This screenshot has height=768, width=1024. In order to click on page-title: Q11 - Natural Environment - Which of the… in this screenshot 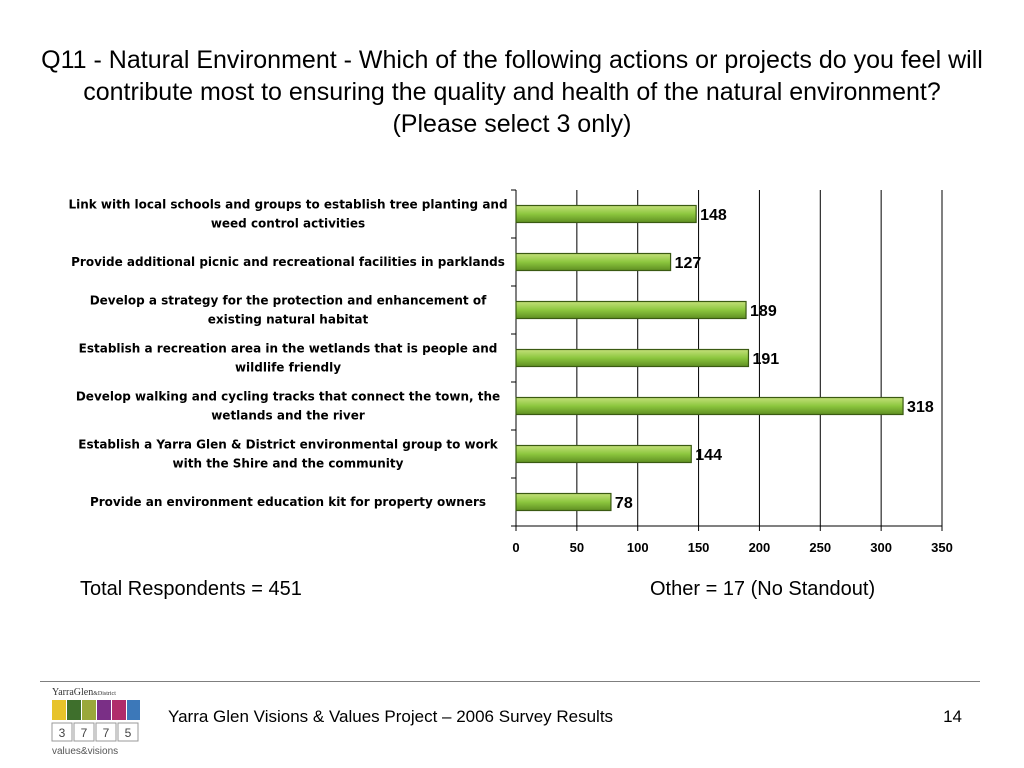, I will do `click(512, 92)`.